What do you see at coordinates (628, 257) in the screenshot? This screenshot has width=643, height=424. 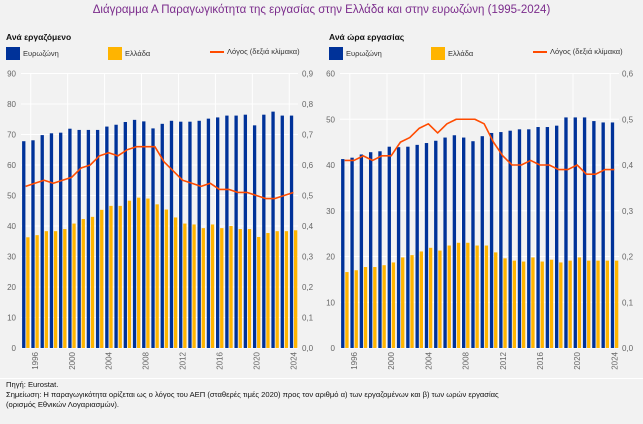 I see `y2-tick-label: 0,2` at bounding box center [628, 257].